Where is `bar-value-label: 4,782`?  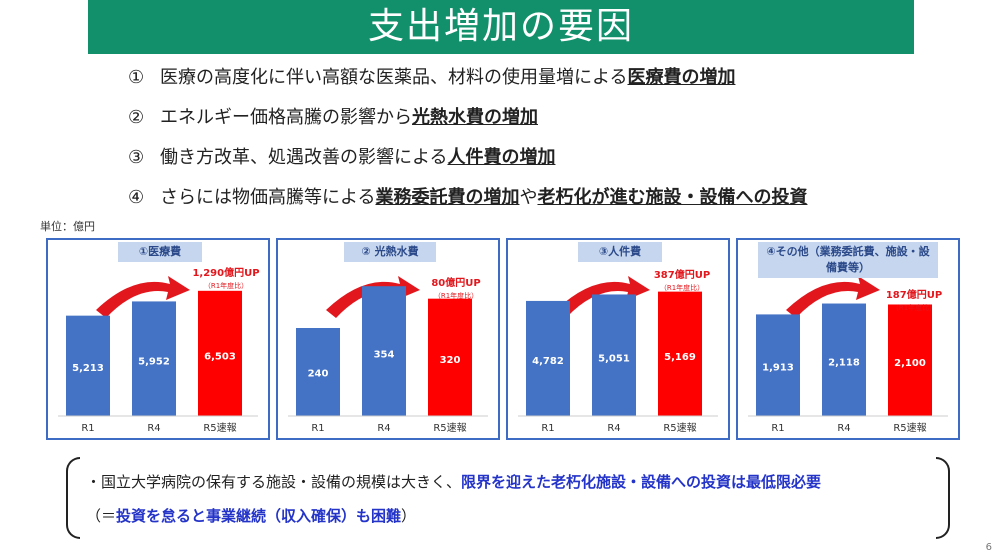
bar-value-label: 4,782 is located at coordinates (548, 361).